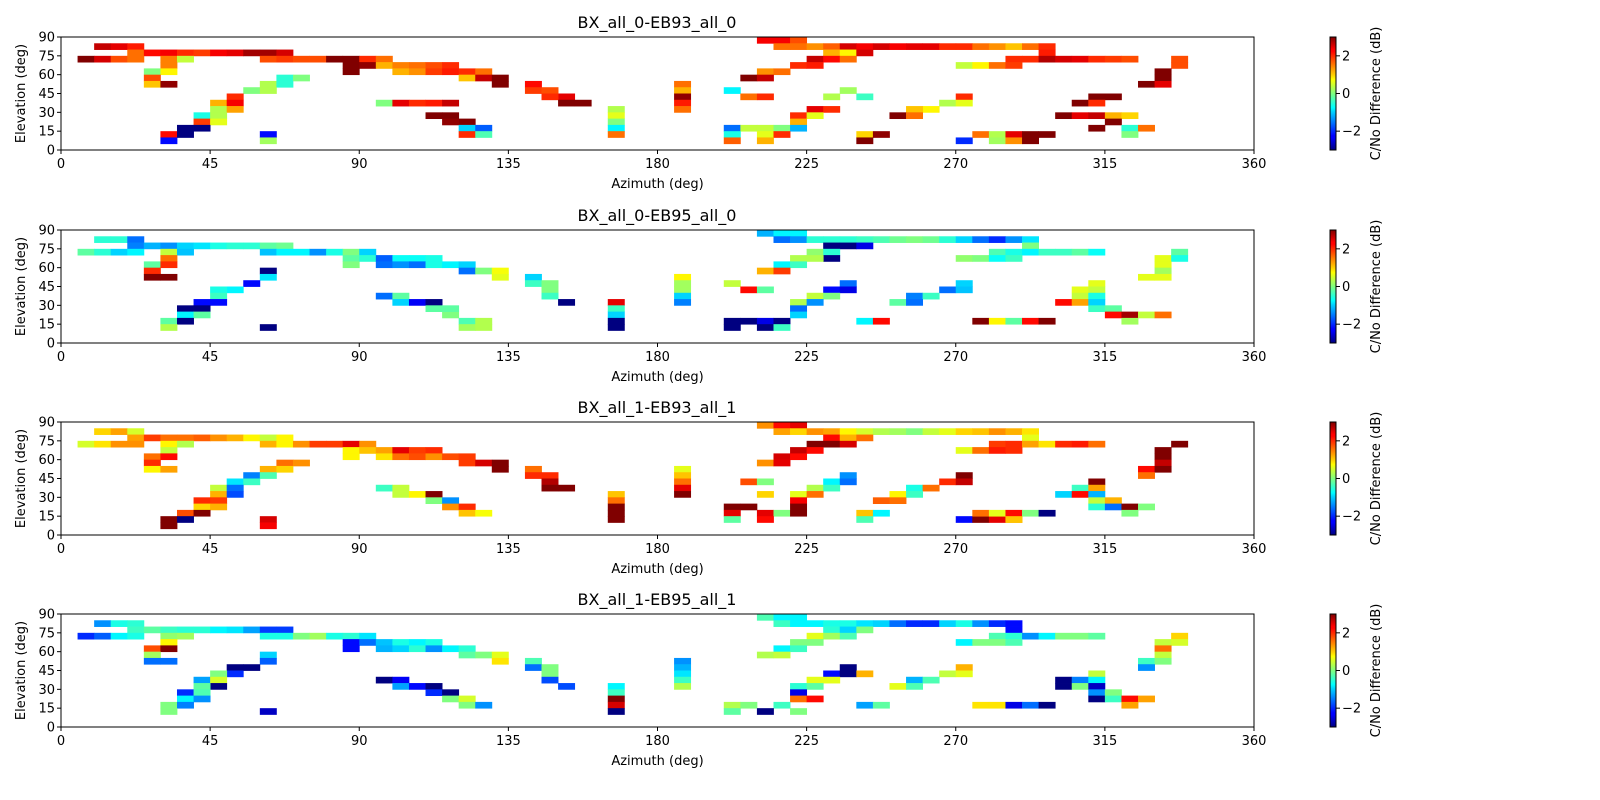  Describe the element at coordinates (46, 56) in the screenshot. I see `y-tick-label: 75` at that location.